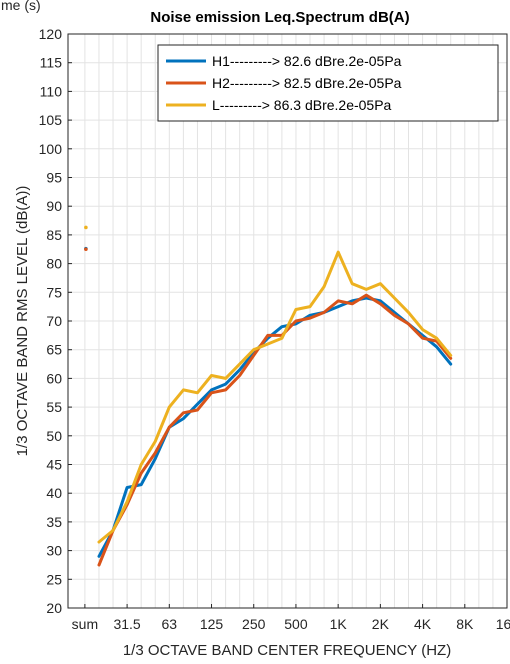  What do you see at coordinates (54, 206) in the screenshot?
I see `y-tick-label: 90` at bounding box center [54, 206].